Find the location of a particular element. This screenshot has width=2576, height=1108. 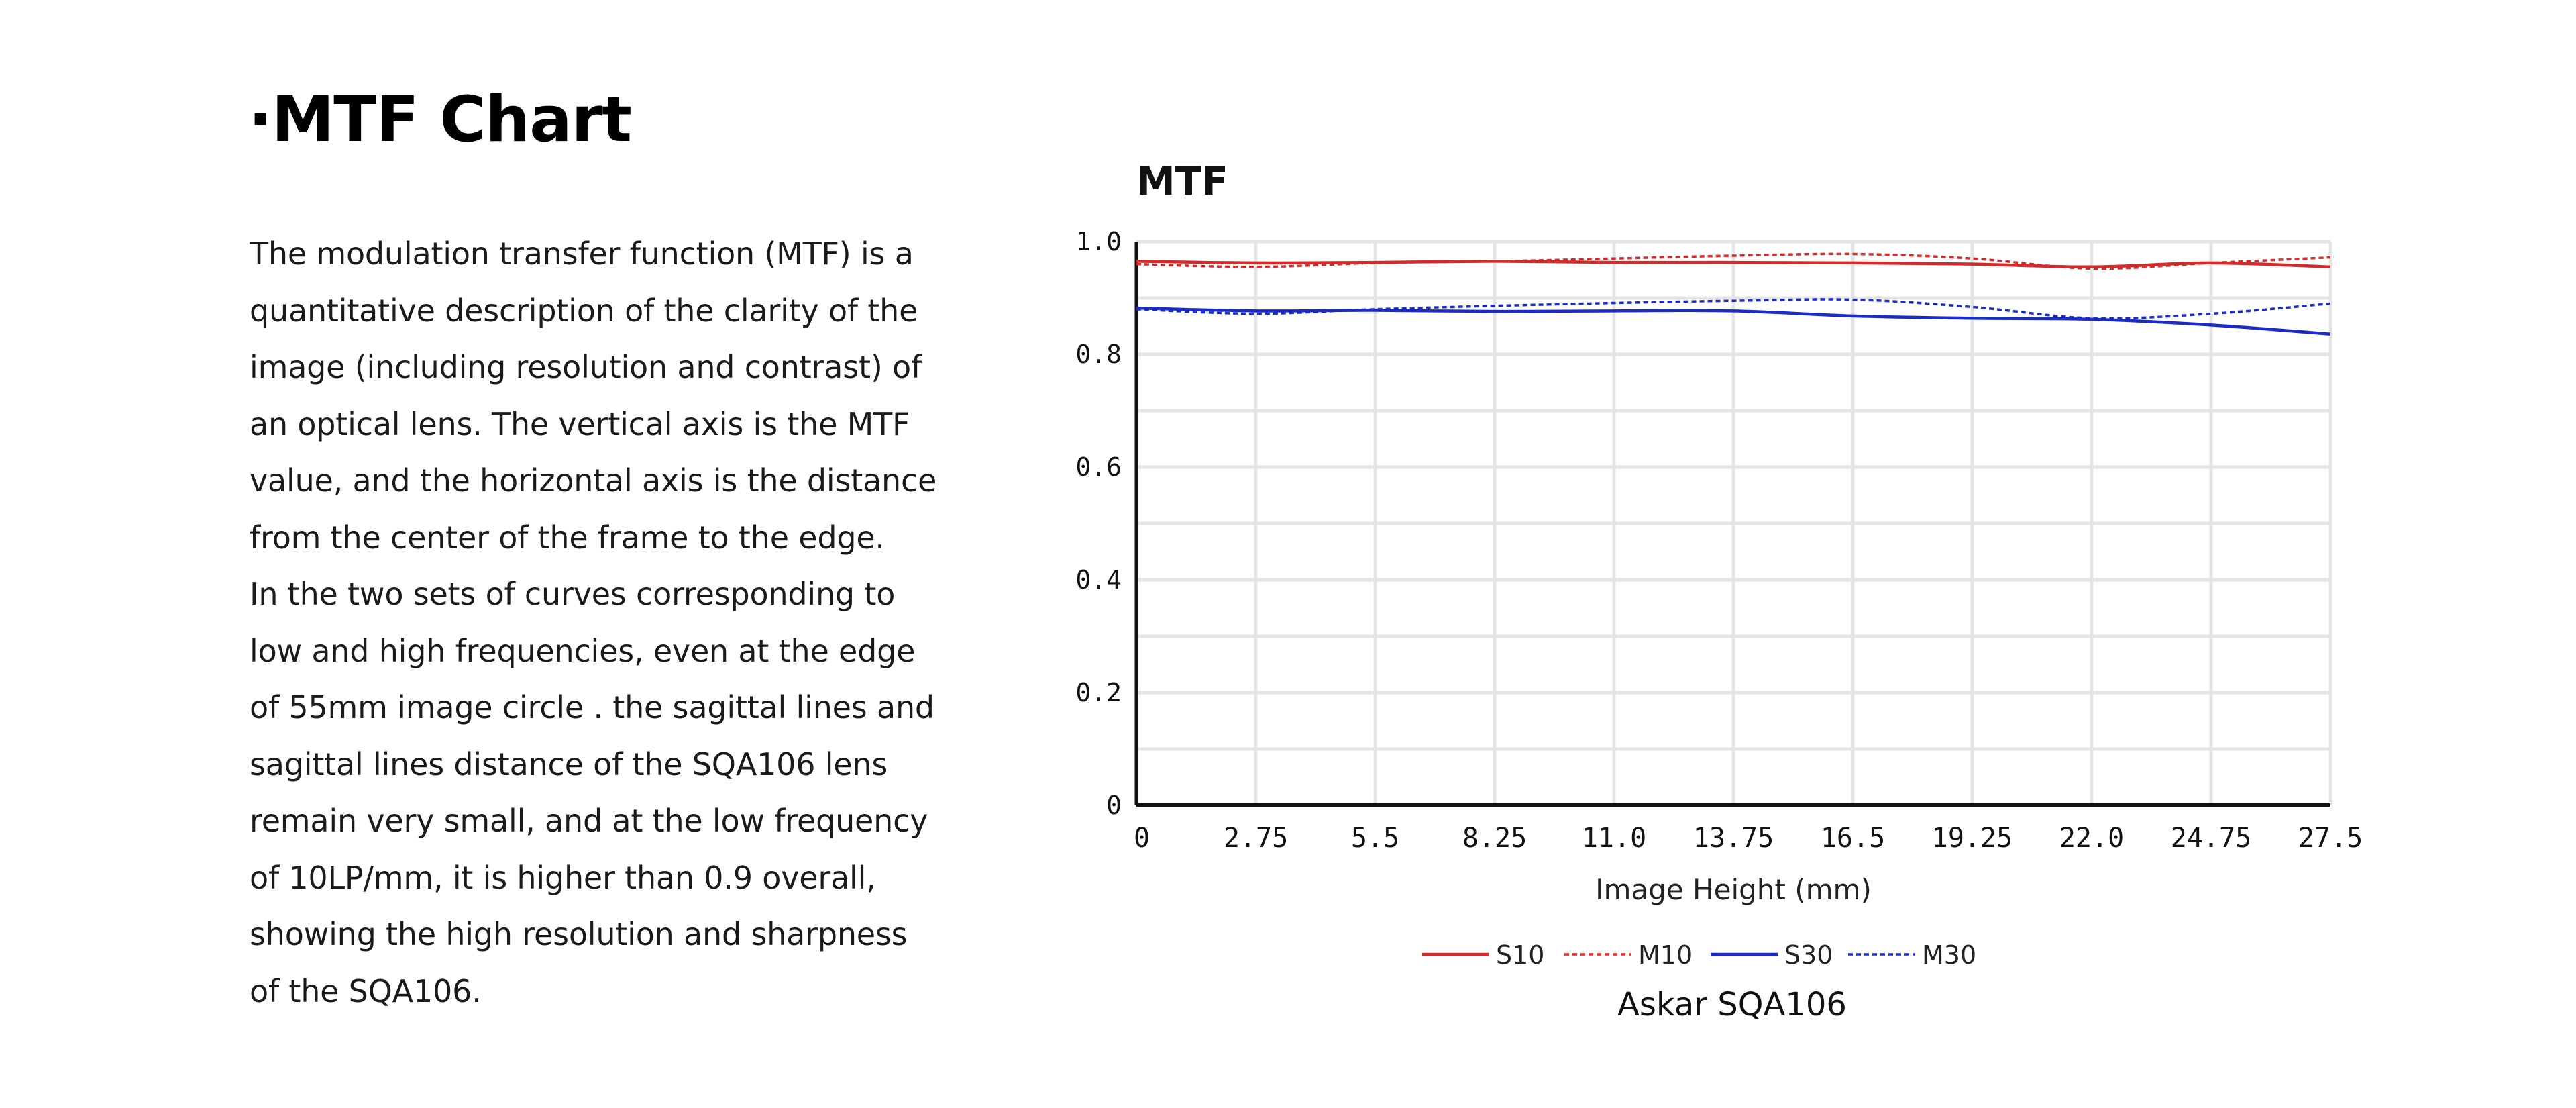

x-tick-label: 5.5 is located at coordinates (1375, 839).